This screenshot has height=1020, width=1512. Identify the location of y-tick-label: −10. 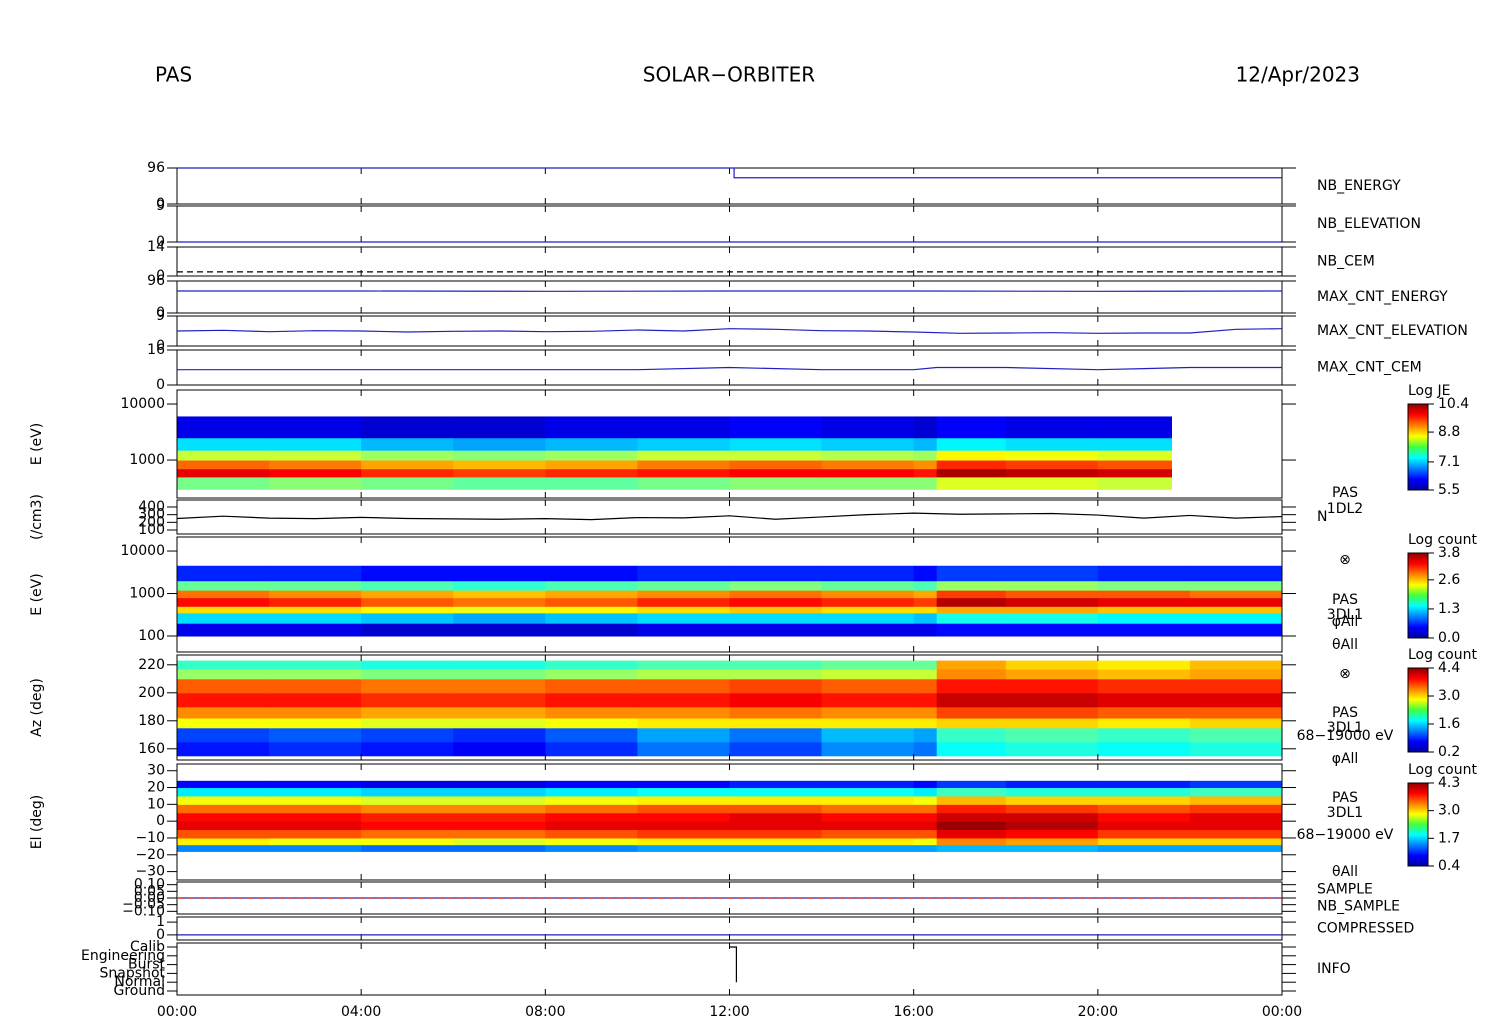
(150, 838).